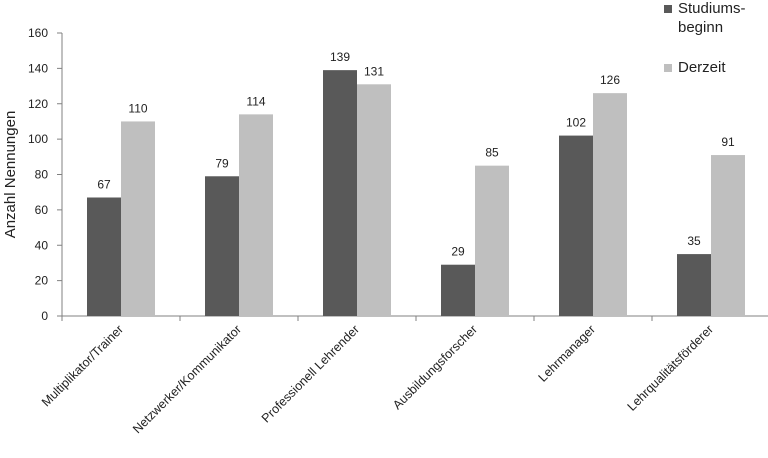  I want to click on category-label: Netzwerker/Kommunikator, so click(187, 379).